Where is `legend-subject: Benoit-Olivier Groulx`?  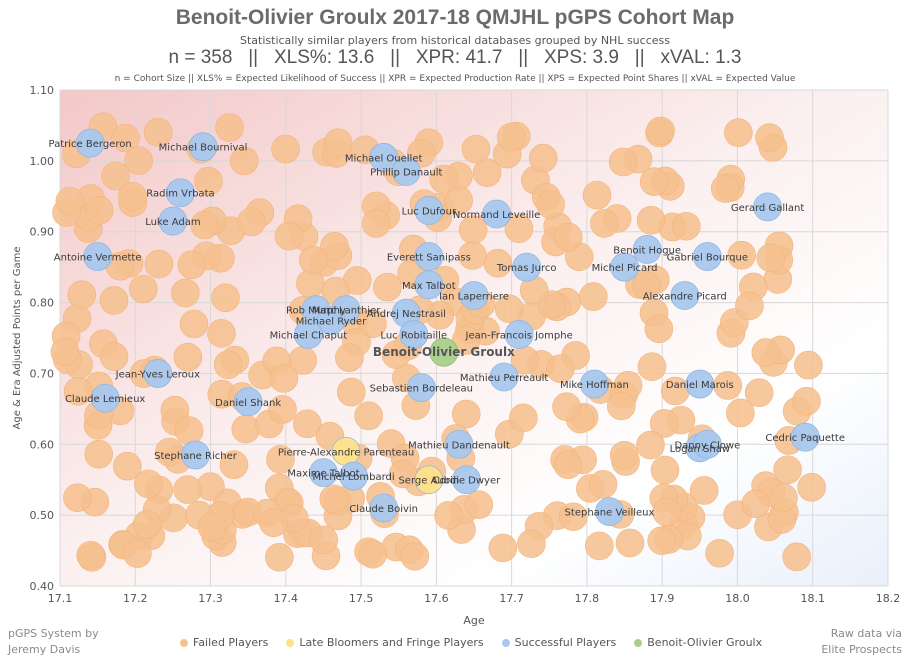
legend-subject: Benoit-Olivier Groulx is located at coordinates (698, 642).